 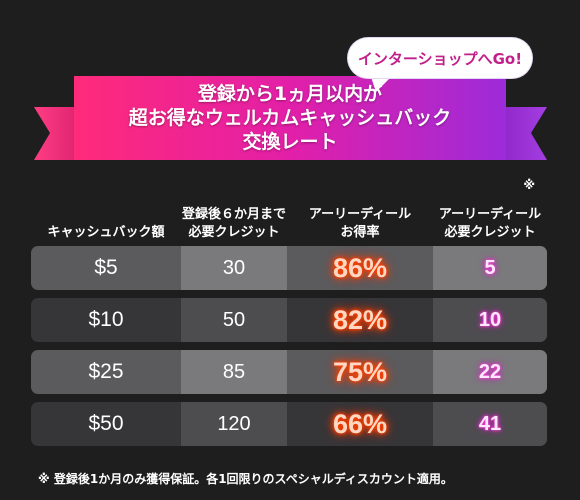 What do you see at coordinates (360, 267) in the screenshot?
I see `early-rate-value: 86%` at bounding box center [360, 267].